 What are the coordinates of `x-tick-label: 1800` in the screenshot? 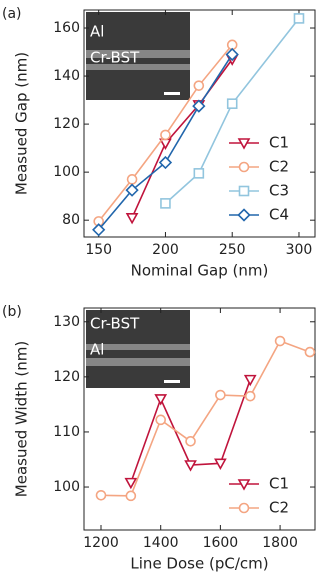 It's located at (280, 543).